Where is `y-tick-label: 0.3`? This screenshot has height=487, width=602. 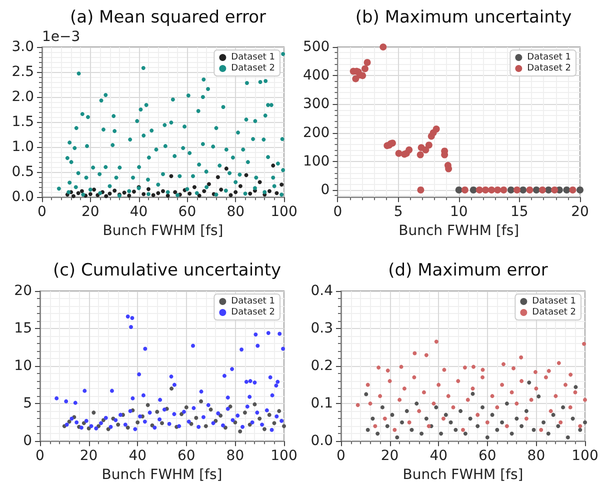 y-tick-label: 0.3 is located at coordinates (321, 328).